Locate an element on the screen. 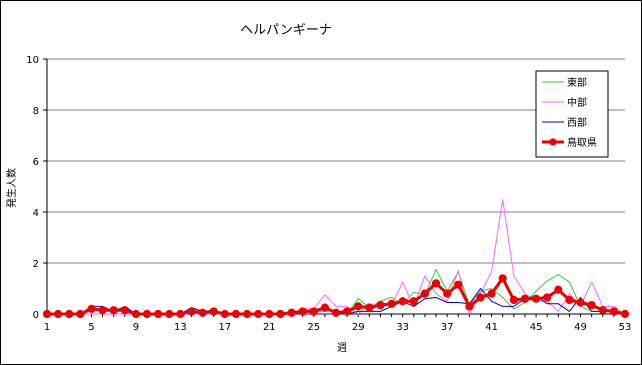  y-tick-label: 2 is located at coordinates (36, 264).